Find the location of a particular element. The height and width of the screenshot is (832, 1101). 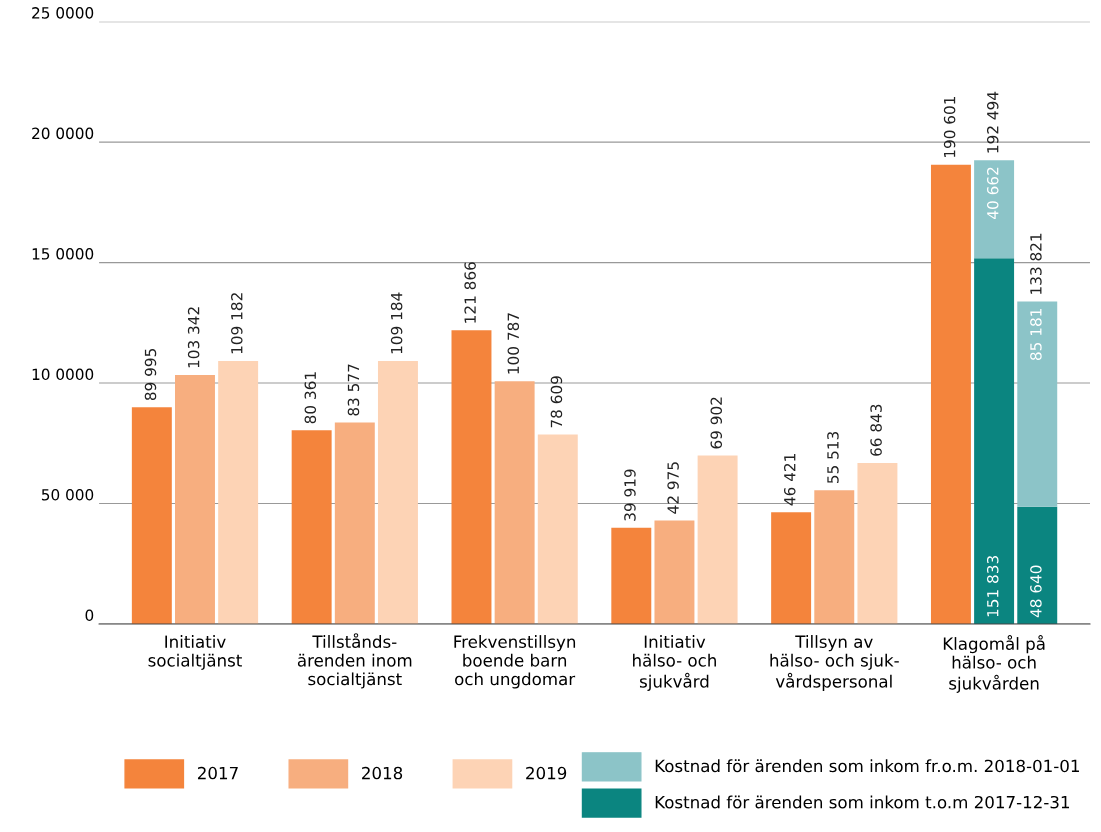

data-label: 89 995 is located at coordinates (150, 375).